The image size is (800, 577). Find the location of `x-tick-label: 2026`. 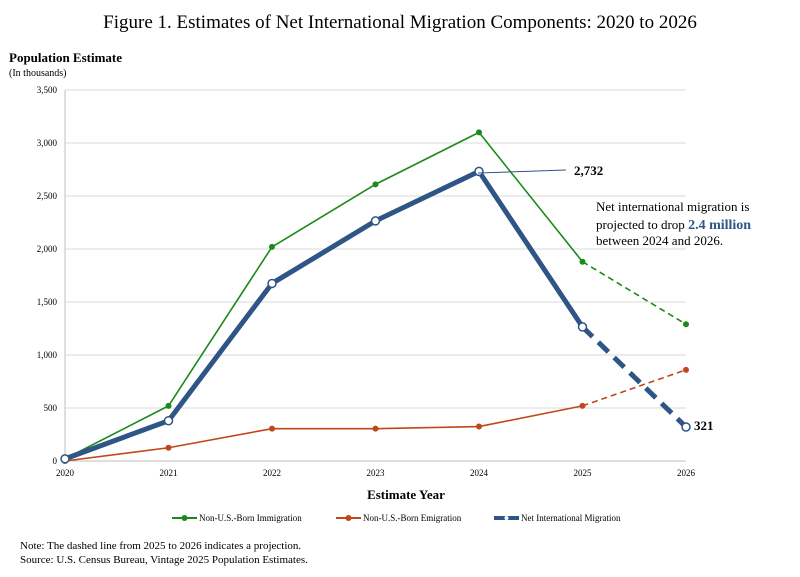

x-tick-label: 2026 is located at coordinates (686, 473).